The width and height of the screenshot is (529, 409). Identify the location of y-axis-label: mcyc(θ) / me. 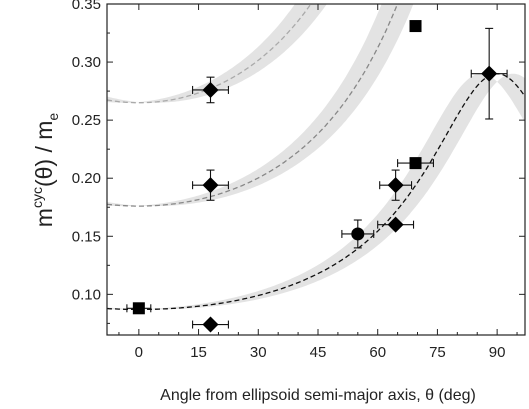
(45, 170).